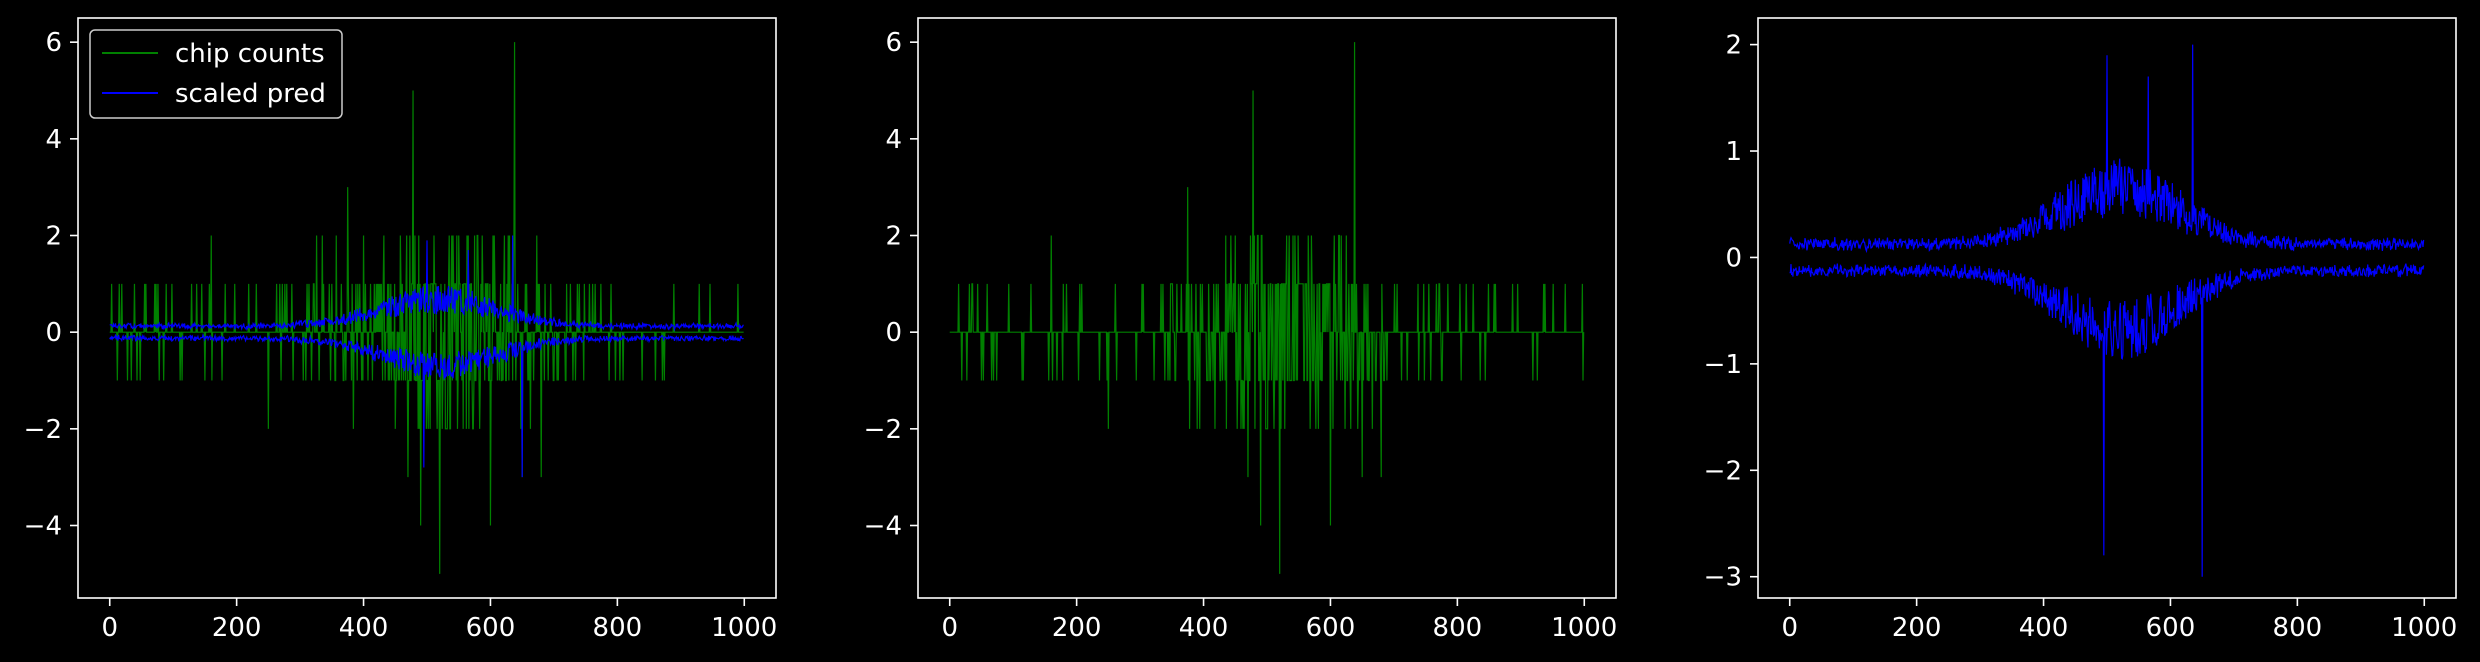 This screenshot has height=662, width=2480. I want to click on middle-x-tick-label: 1000, so click(1584, 628).